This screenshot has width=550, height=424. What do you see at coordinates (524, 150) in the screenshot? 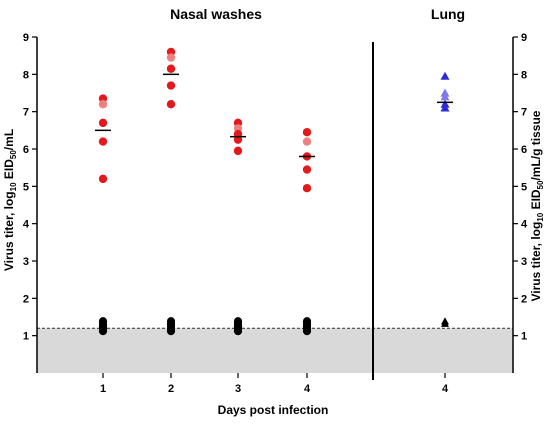
I see `right-y-tick-label: 6` at bounding box center [524, 150].